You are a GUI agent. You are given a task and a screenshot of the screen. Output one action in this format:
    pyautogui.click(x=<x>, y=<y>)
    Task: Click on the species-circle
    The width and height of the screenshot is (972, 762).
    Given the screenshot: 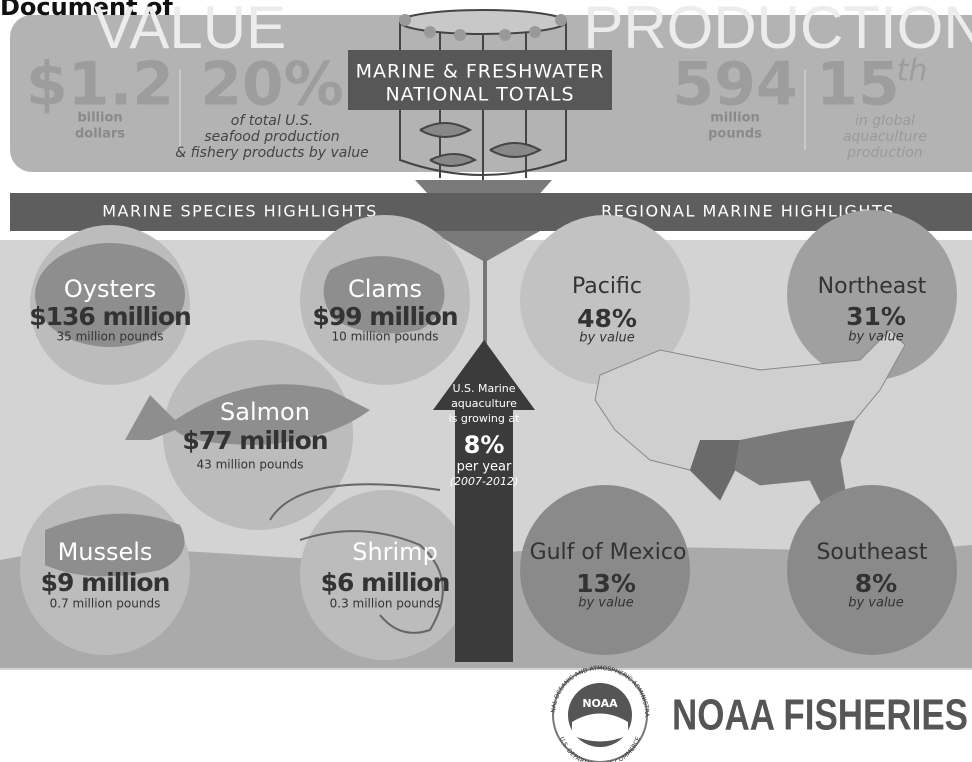 What is the action you would take?
    pyautogui.click(x=385, y=575)
    